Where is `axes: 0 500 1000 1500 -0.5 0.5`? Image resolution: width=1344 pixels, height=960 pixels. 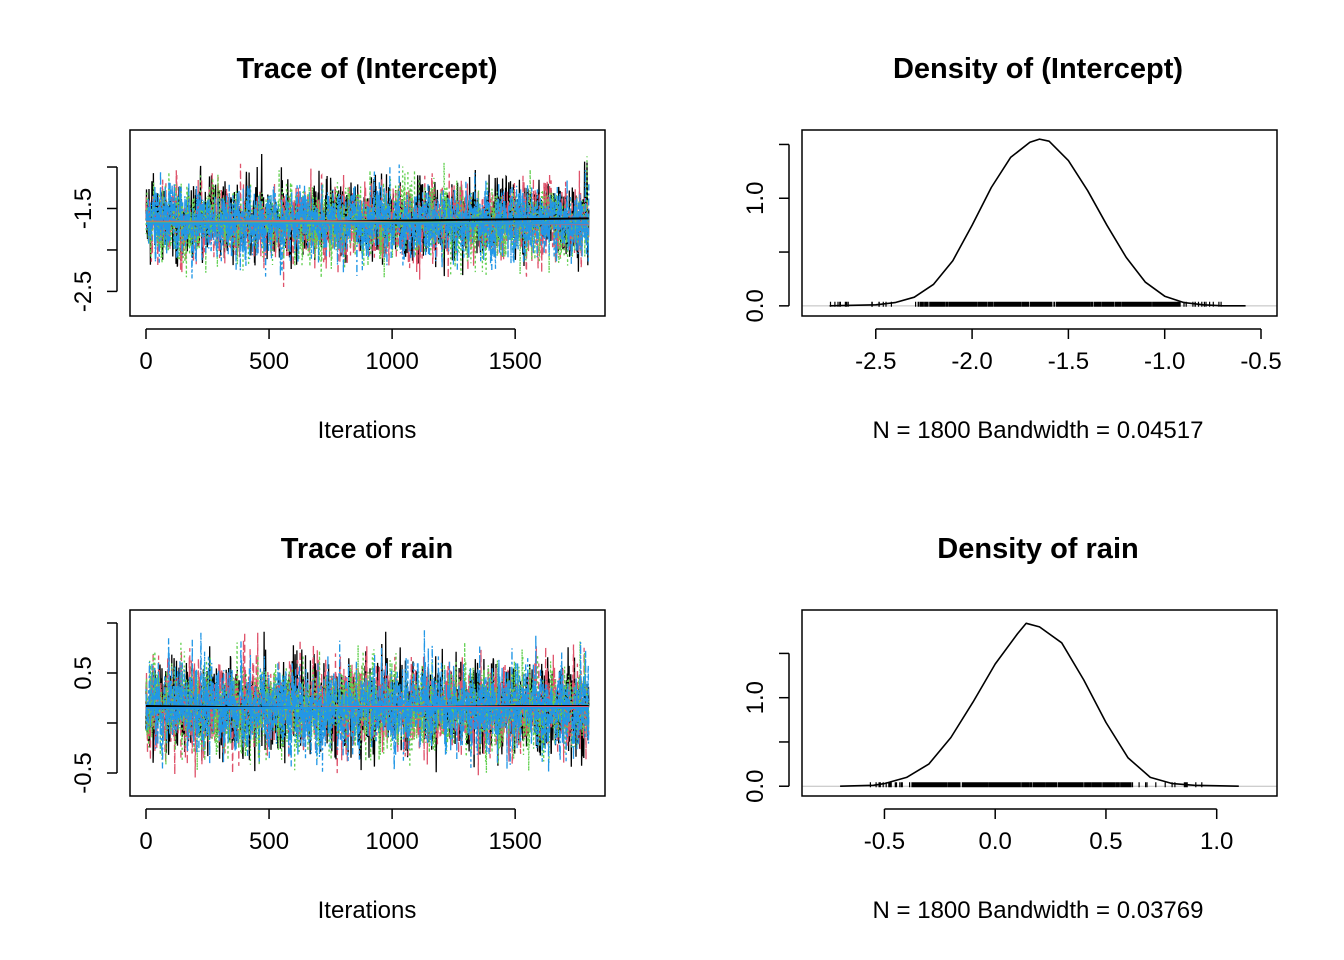 axes: 0 500 1000 1500 -0.5 0.5 is located at coordinates (306, 738).